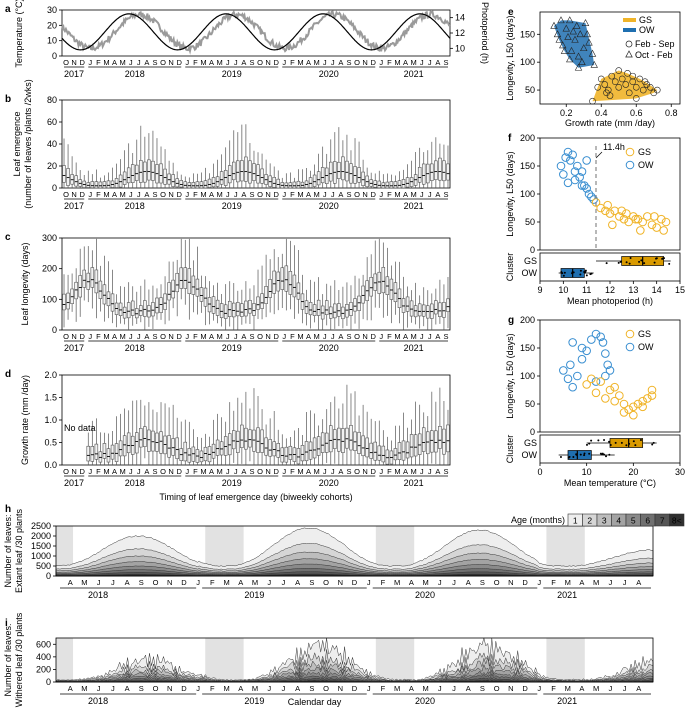 The image size is (685, 709). Describe the element at coordinates (373, 336) in the screenshot. I see `panel-c-month-label: D` at that location.